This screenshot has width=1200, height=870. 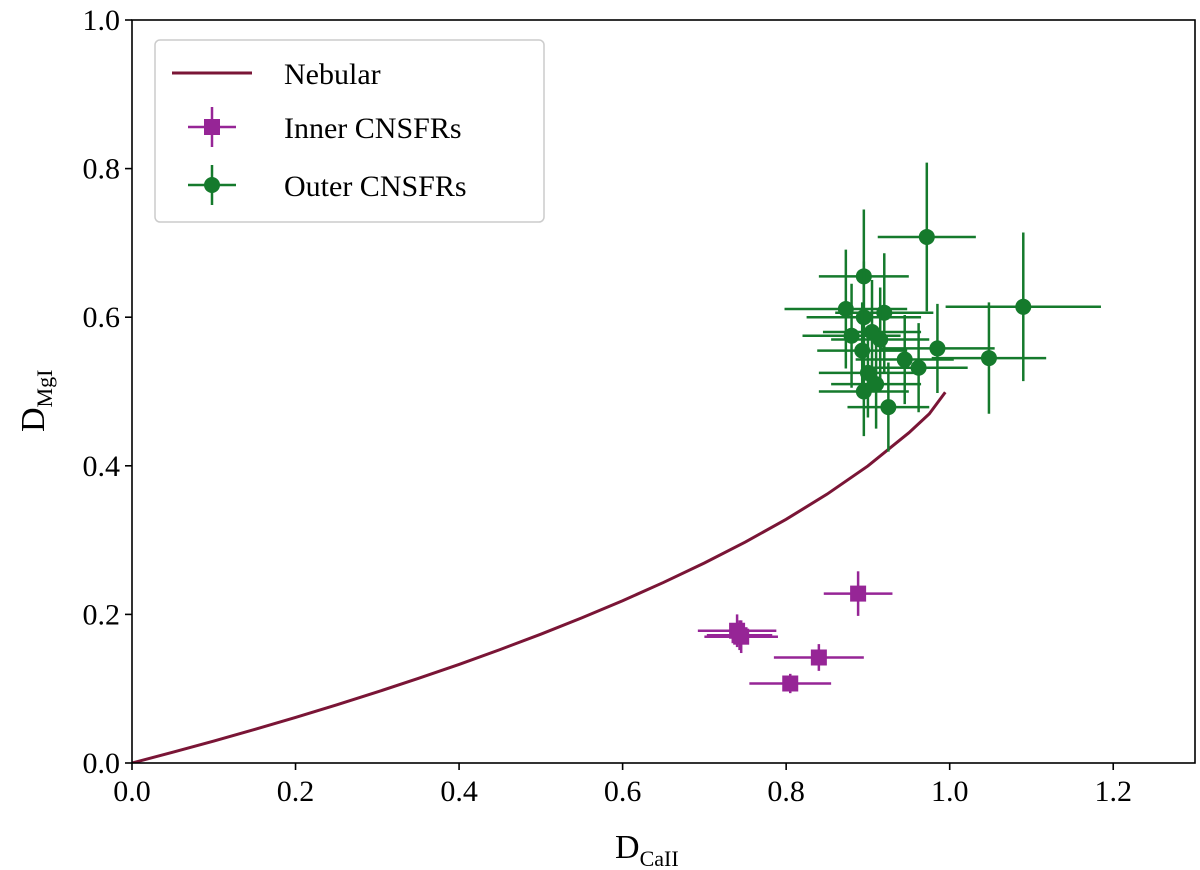 I want to click on x-tick-label: 0.0, so click(x=132, y=791).